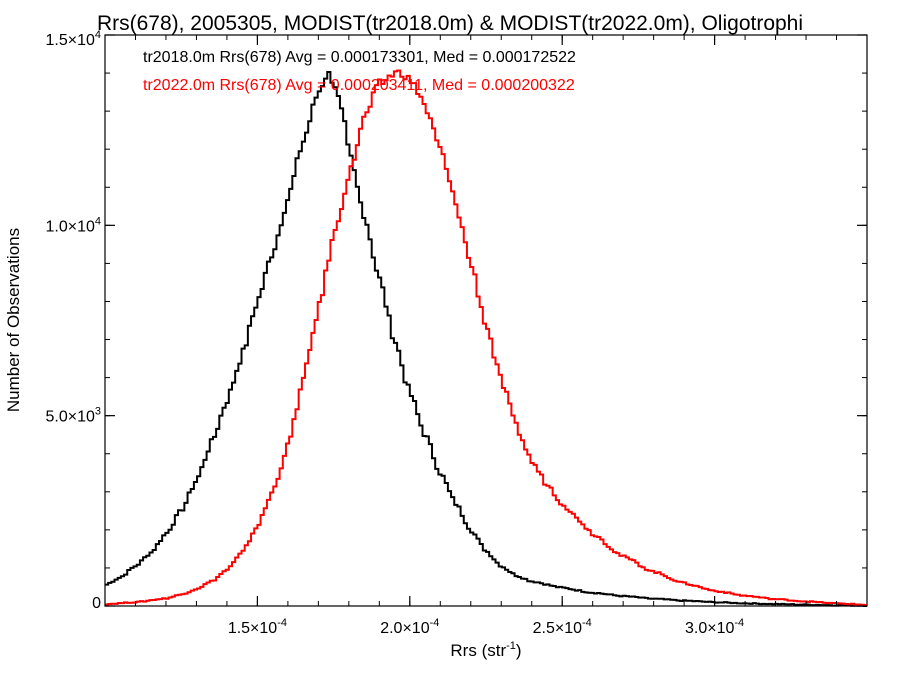  Describe the element at coordinates (73, 416) in the screenshot. I see `y-tick-label: 5.0×10³` at that location.